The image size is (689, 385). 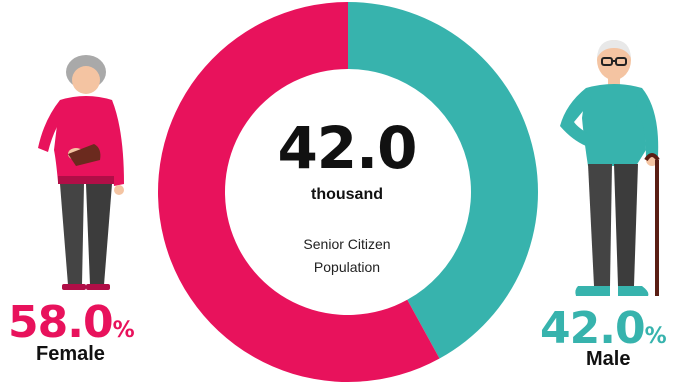 I want to click on male-percent: 42.0%, so click(x=603, y=333).